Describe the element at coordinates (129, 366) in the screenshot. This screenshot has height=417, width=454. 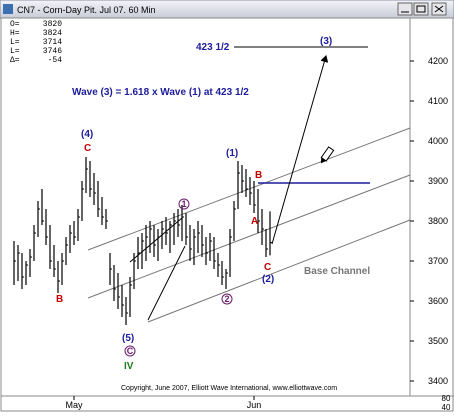
I see `annotation: IV` at that location.